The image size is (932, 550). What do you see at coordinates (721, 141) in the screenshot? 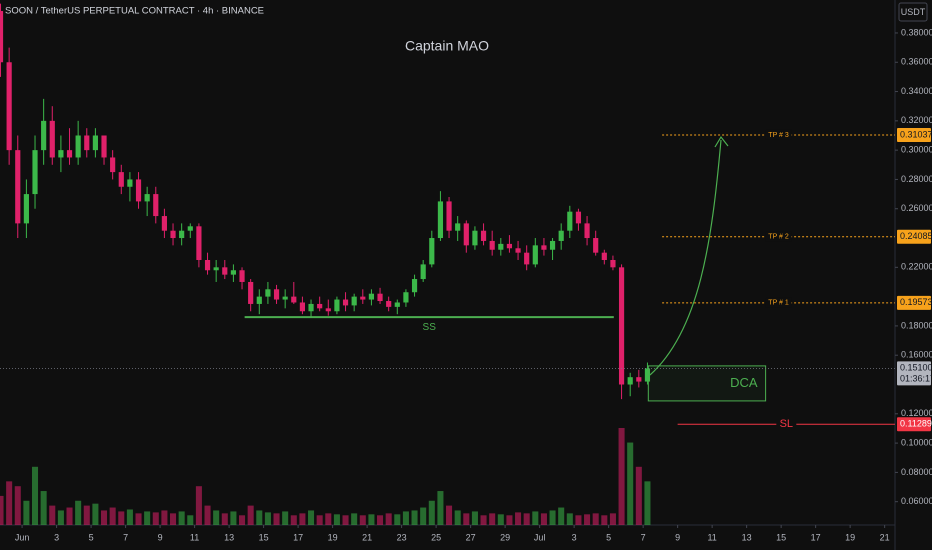
I see `arrow-head` at bounding box center [721, 141].